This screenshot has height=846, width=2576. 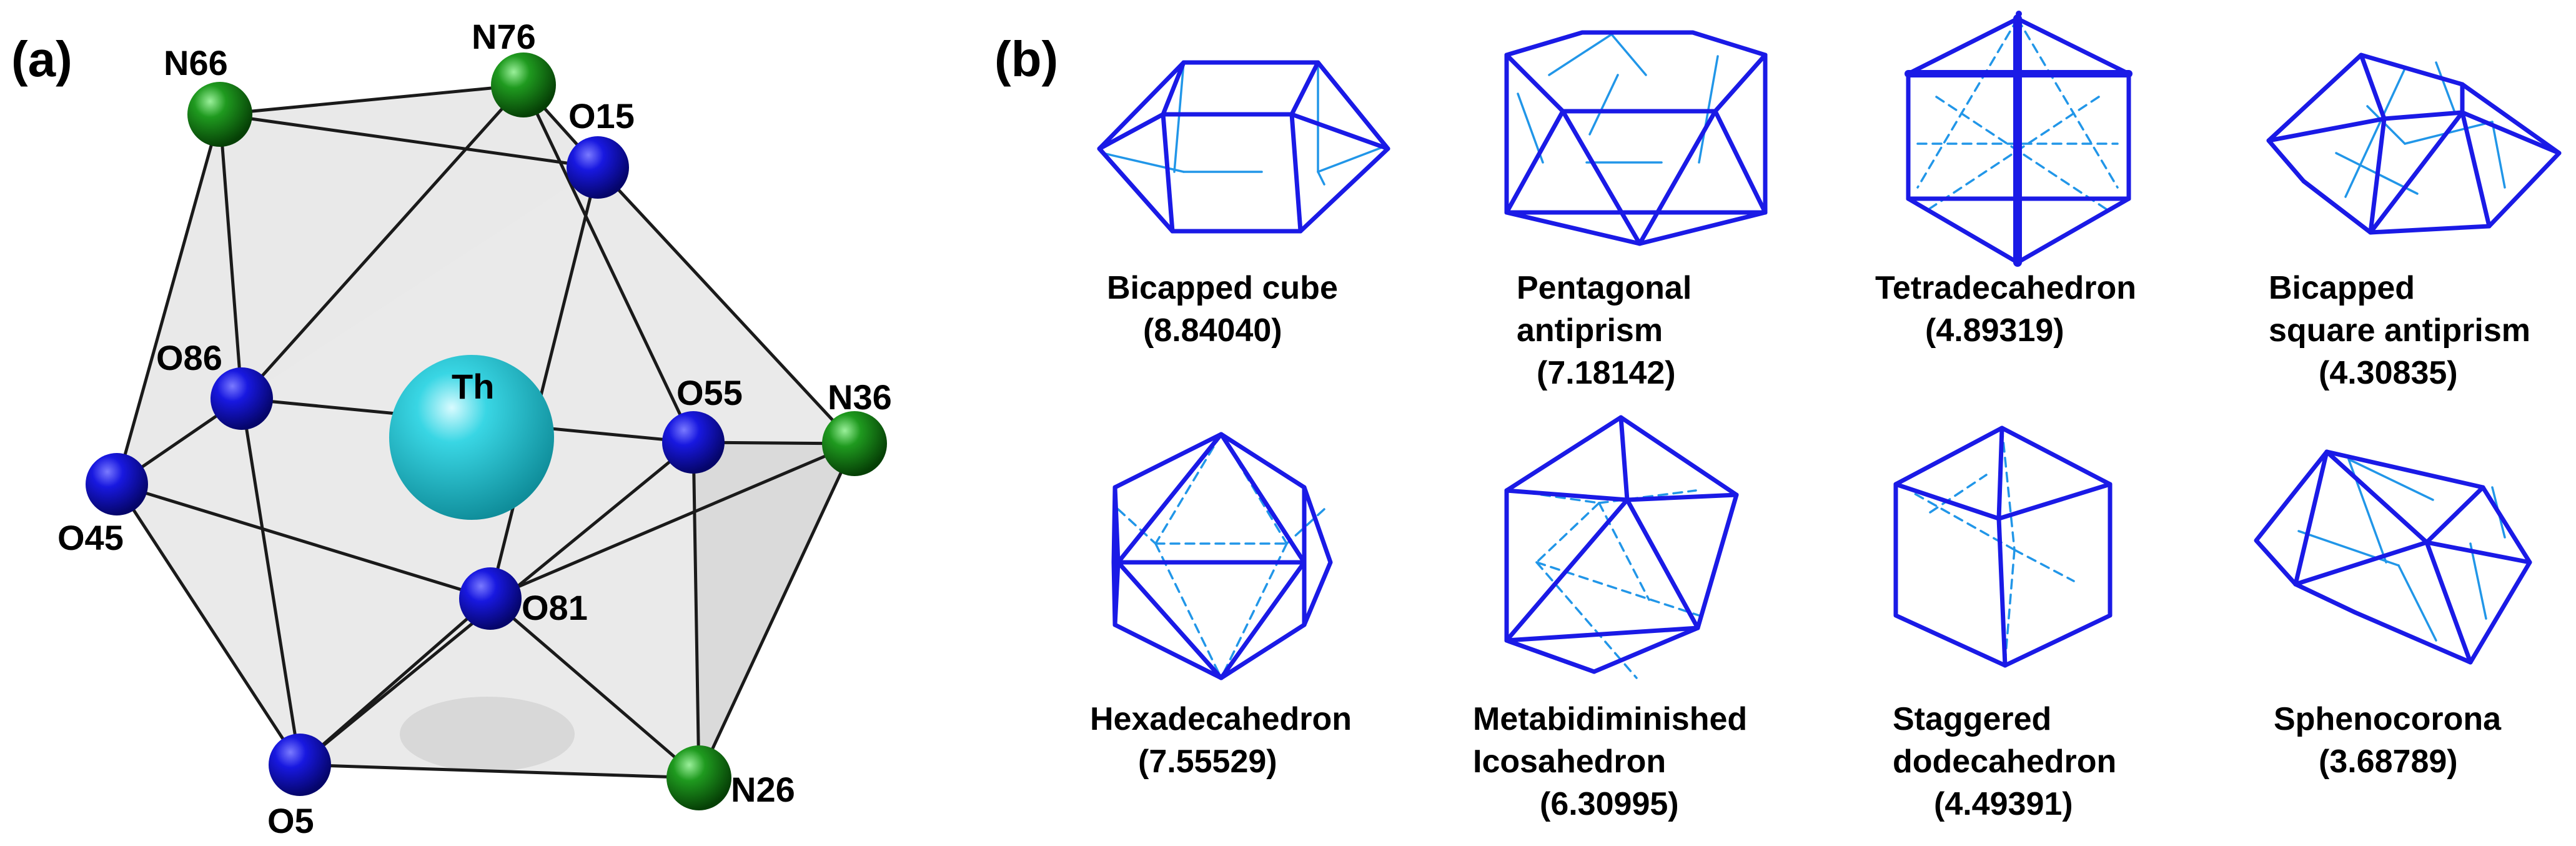 I want to click on th-label: Th, so click(x=473, y=386).